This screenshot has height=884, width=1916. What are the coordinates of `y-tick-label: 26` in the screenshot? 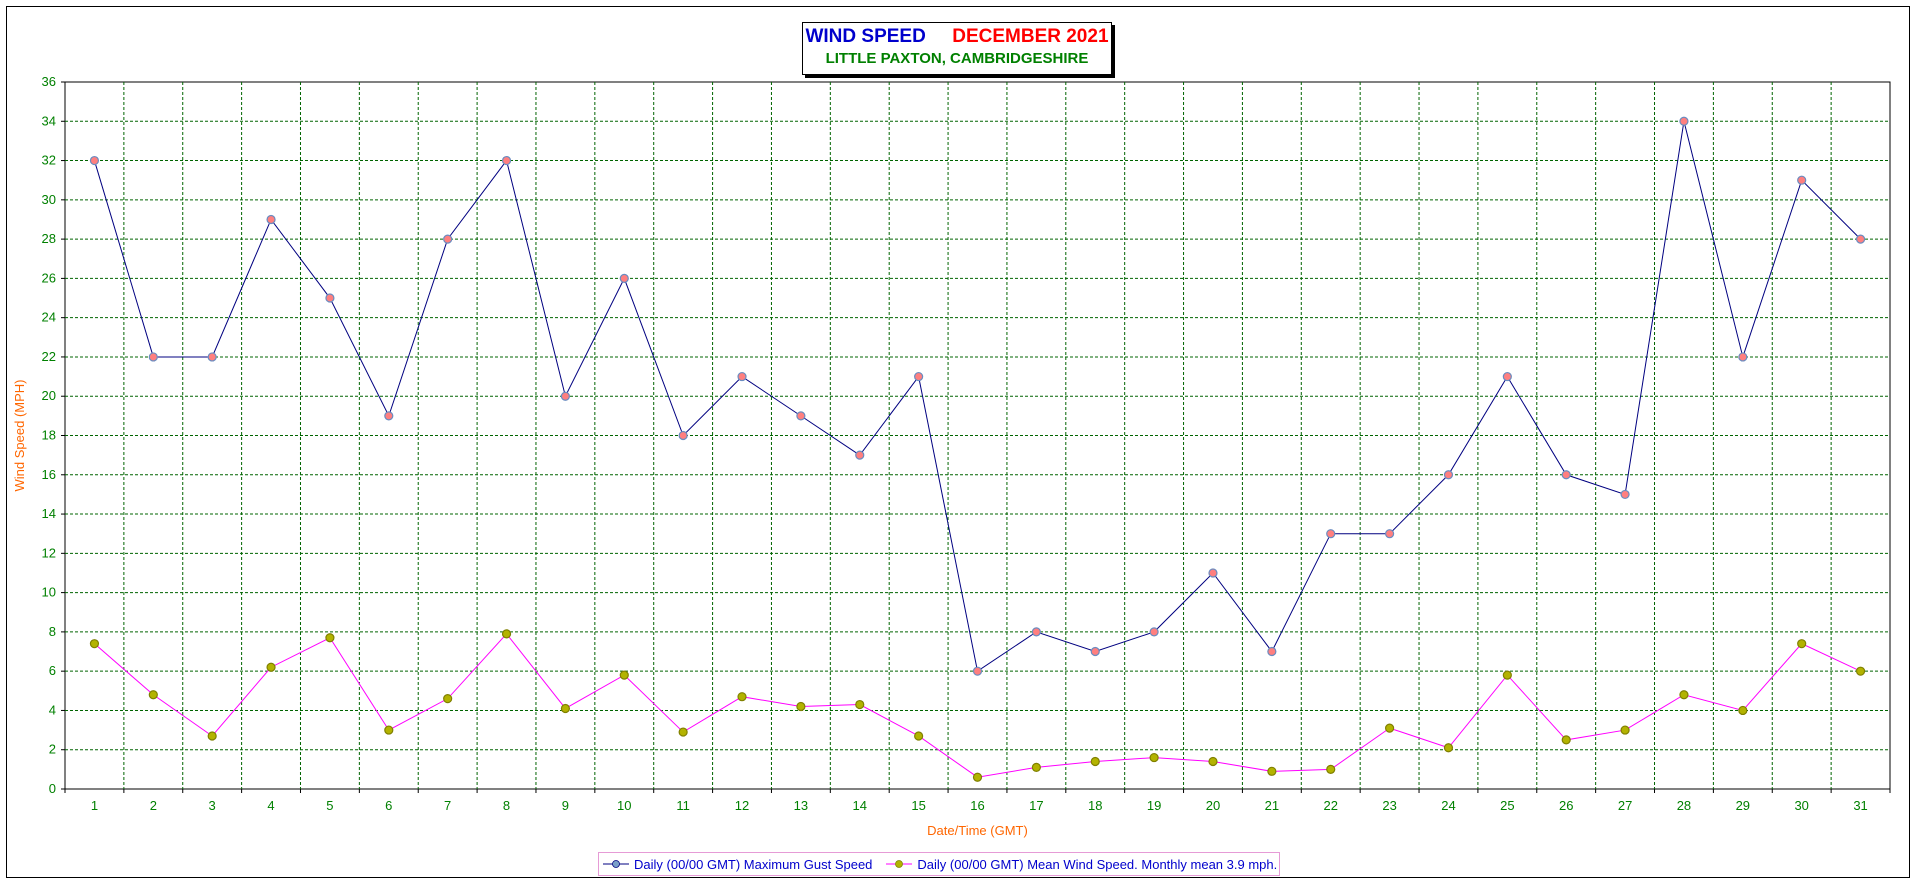 It's located at (49, 277).